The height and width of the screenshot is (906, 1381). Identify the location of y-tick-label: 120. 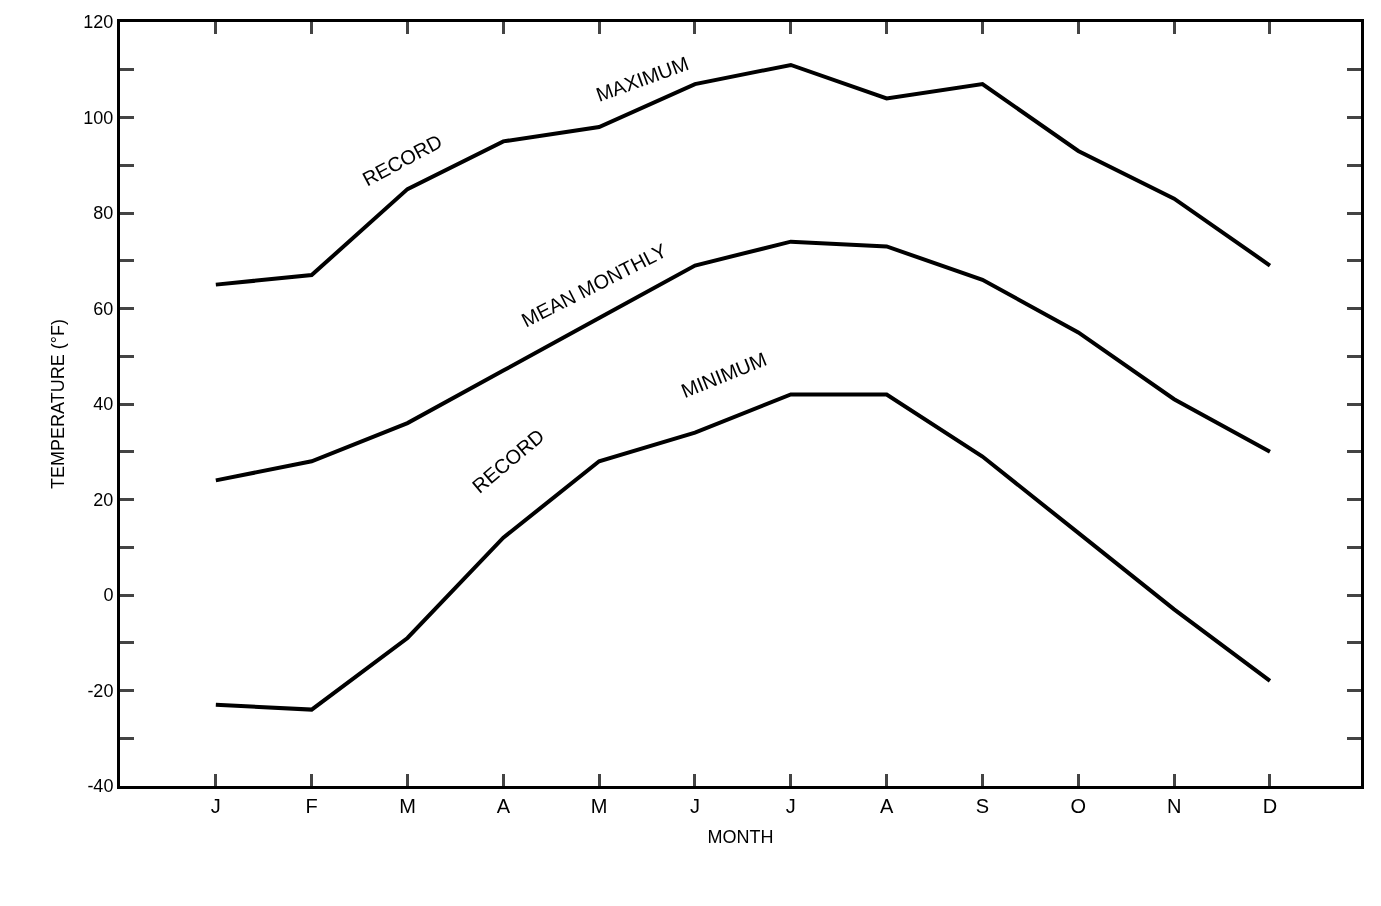
(98, 22).